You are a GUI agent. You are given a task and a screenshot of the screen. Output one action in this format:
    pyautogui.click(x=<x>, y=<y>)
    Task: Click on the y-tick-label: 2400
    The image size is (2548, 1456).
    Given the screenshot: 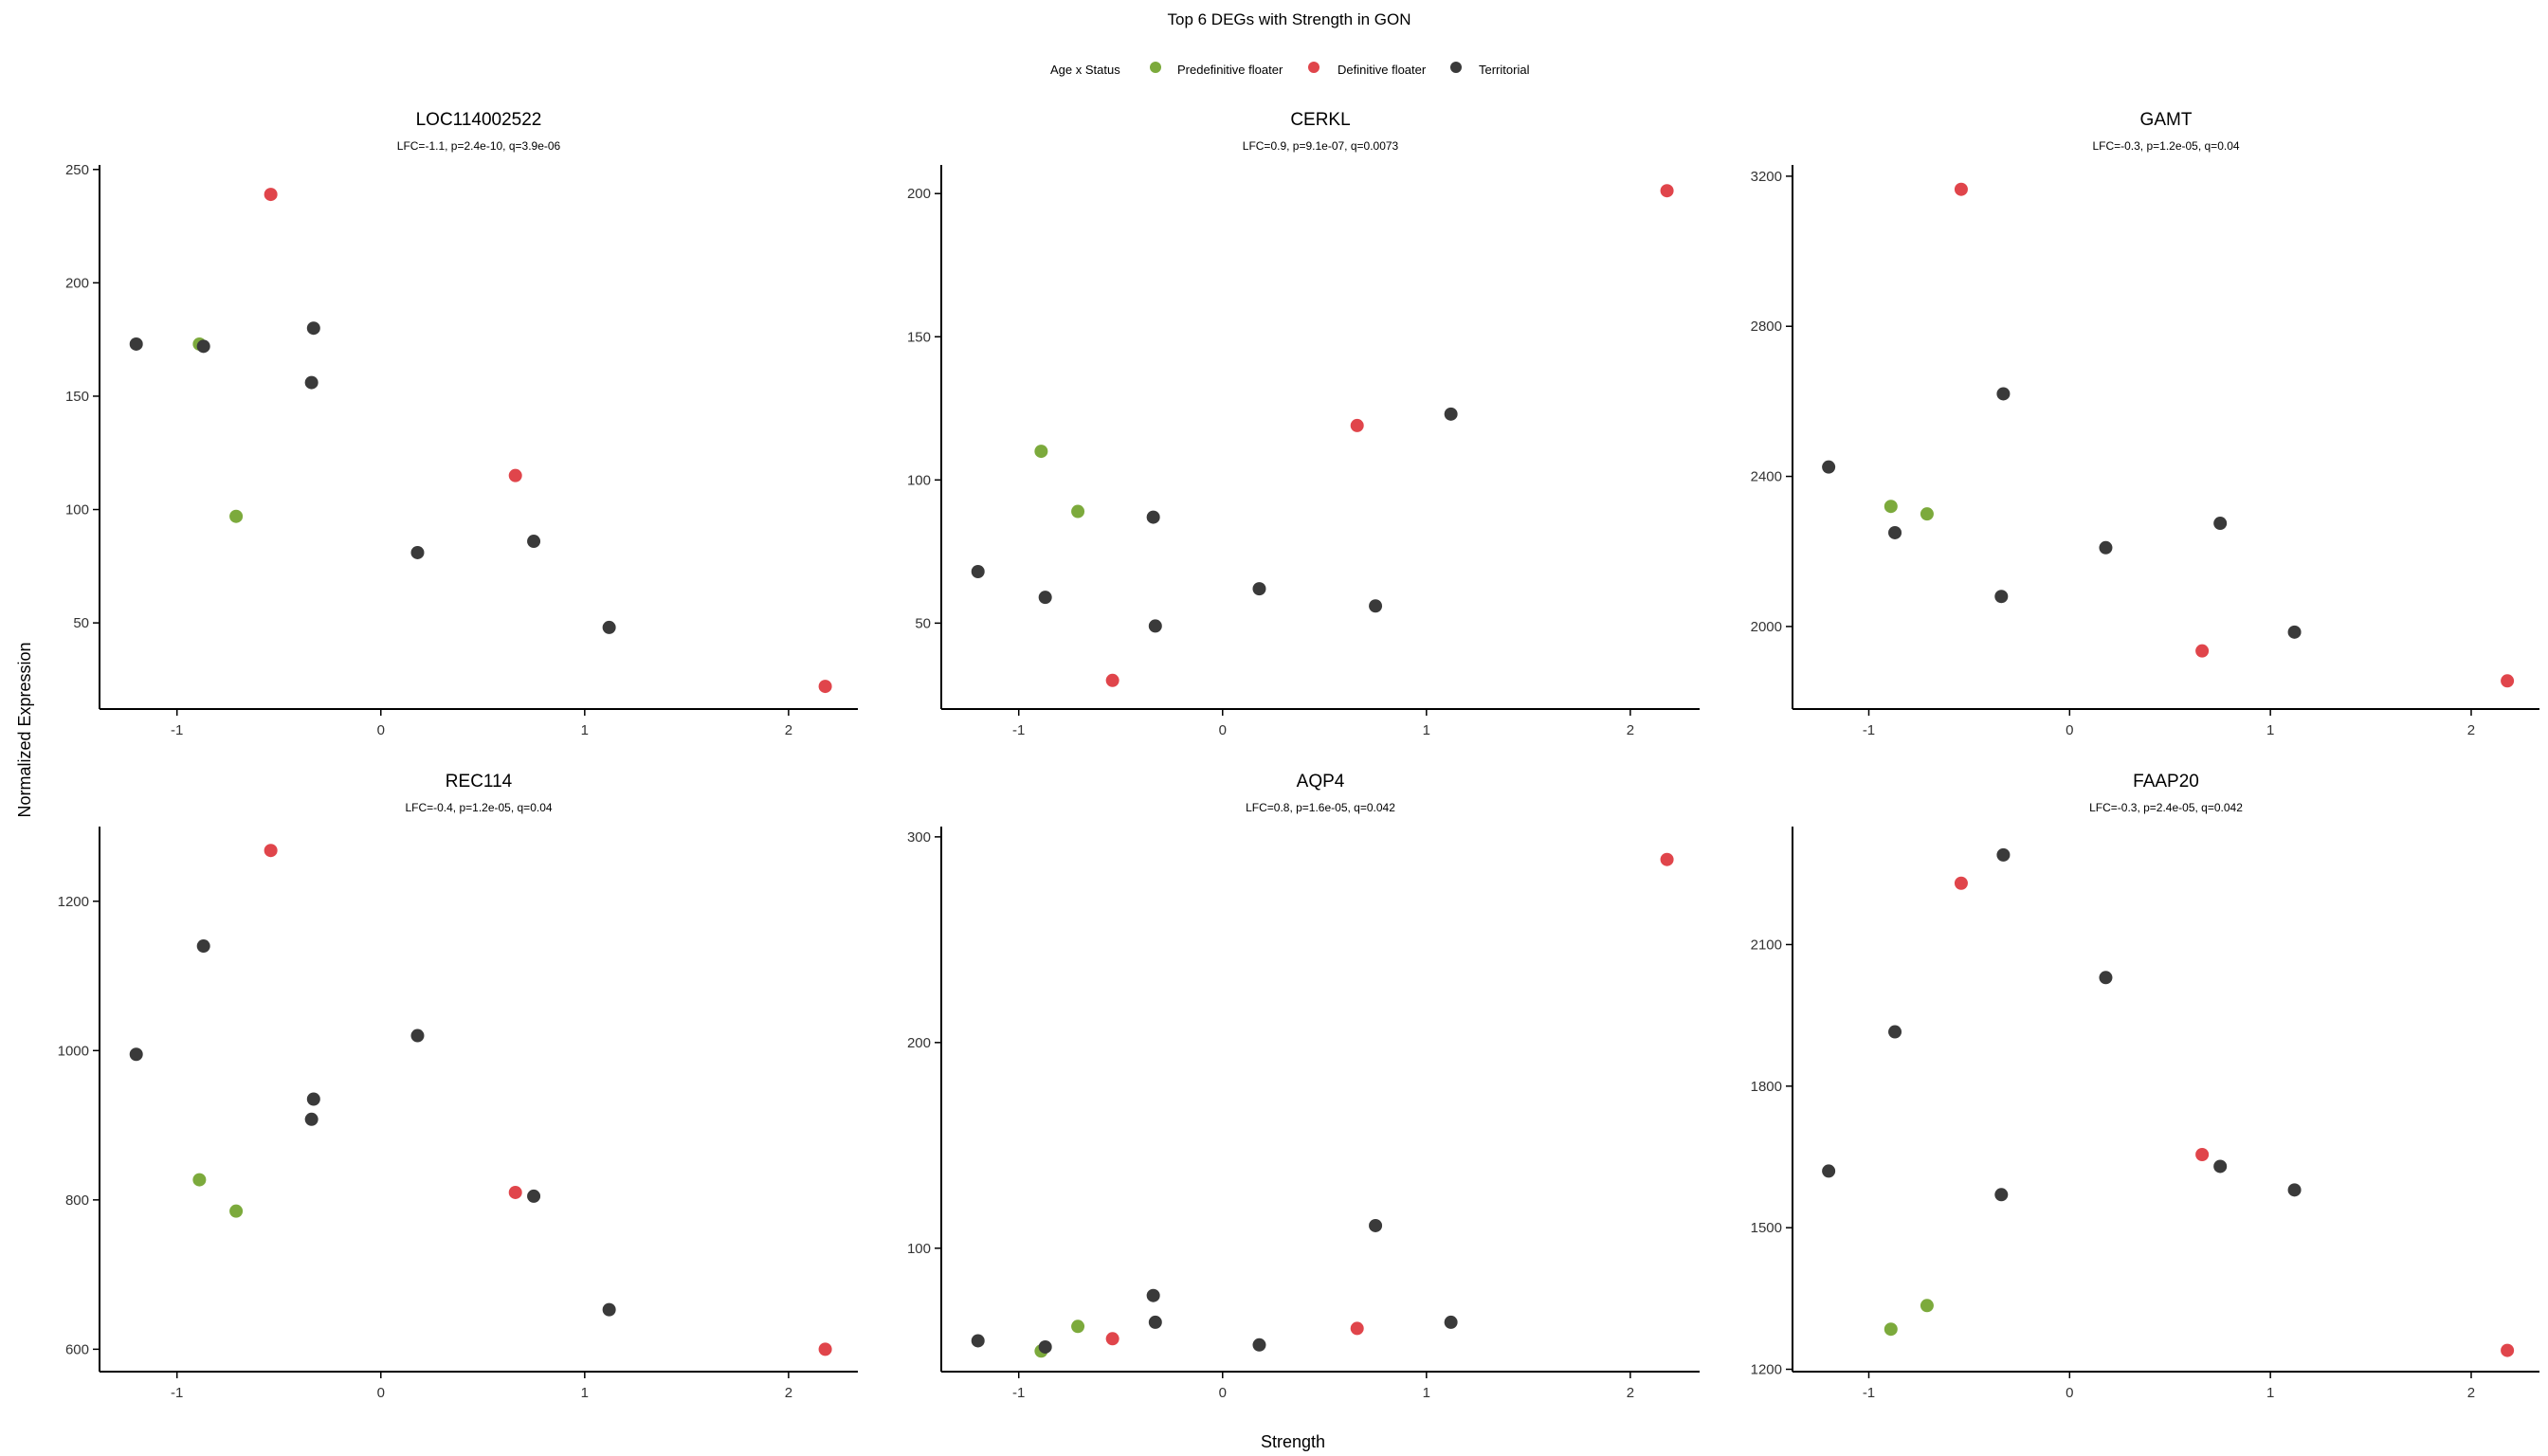 What is the action you would take?
    pyautogui.click(x=1766, y=477)
    